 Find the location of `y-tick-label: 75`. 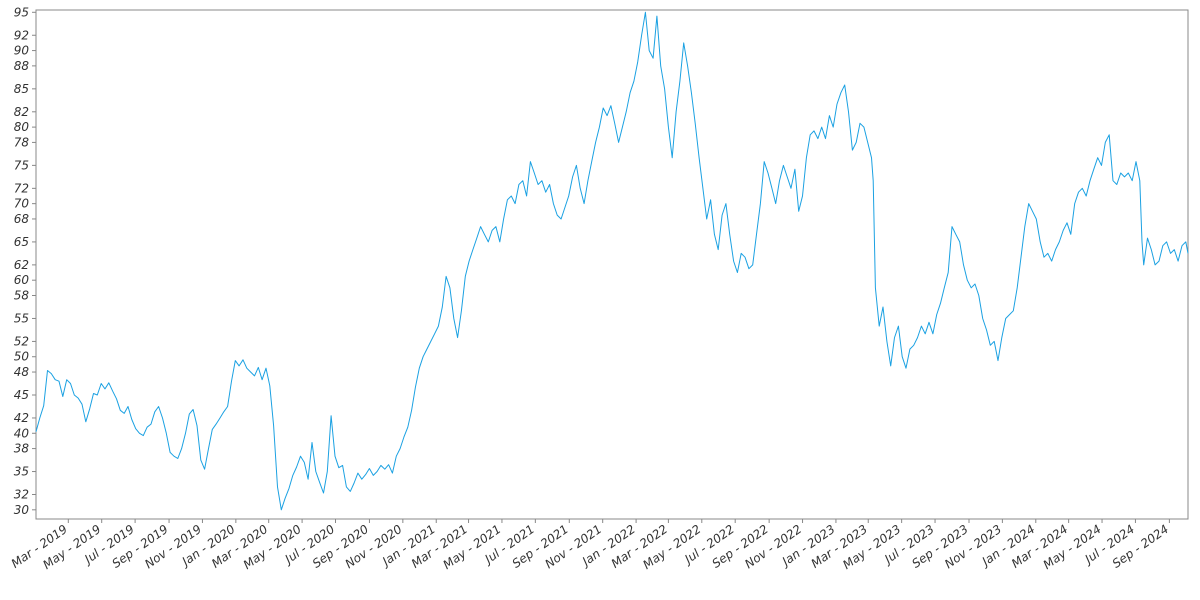

y-tick-label: 75 is located at coordinates (21, 165).